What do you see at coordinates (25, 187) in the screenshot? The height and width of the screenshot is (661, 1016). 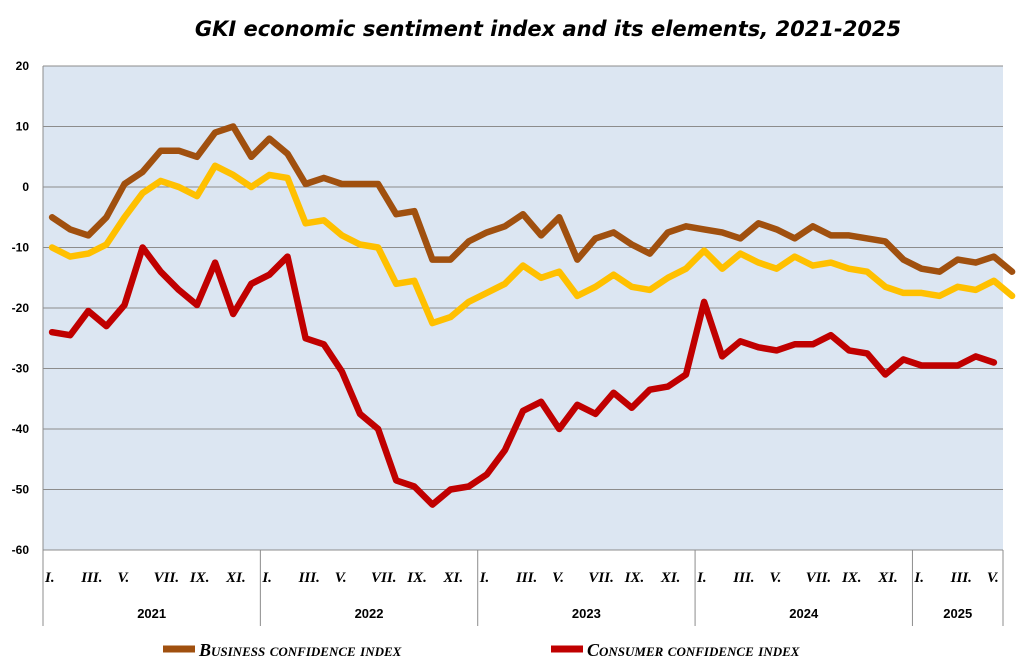 I see `y-tick-label: 0` at bounding box center [25, 187].